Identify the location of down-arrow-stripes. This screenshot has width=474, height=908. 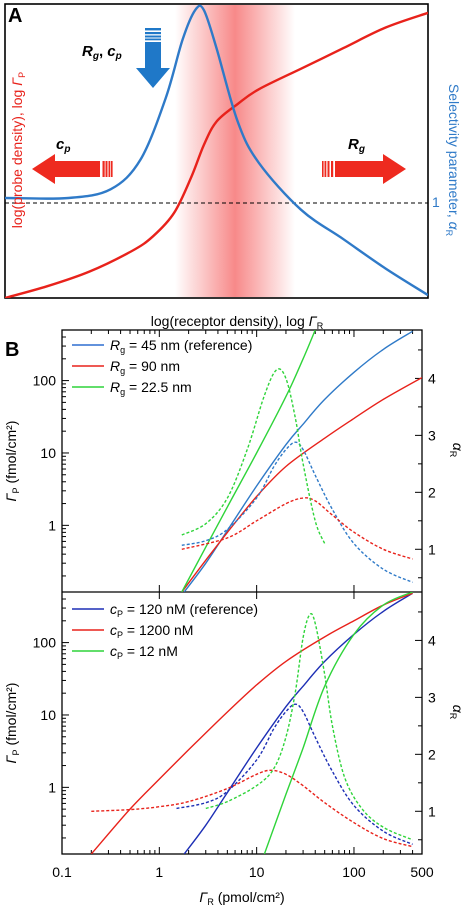
(153, 34).